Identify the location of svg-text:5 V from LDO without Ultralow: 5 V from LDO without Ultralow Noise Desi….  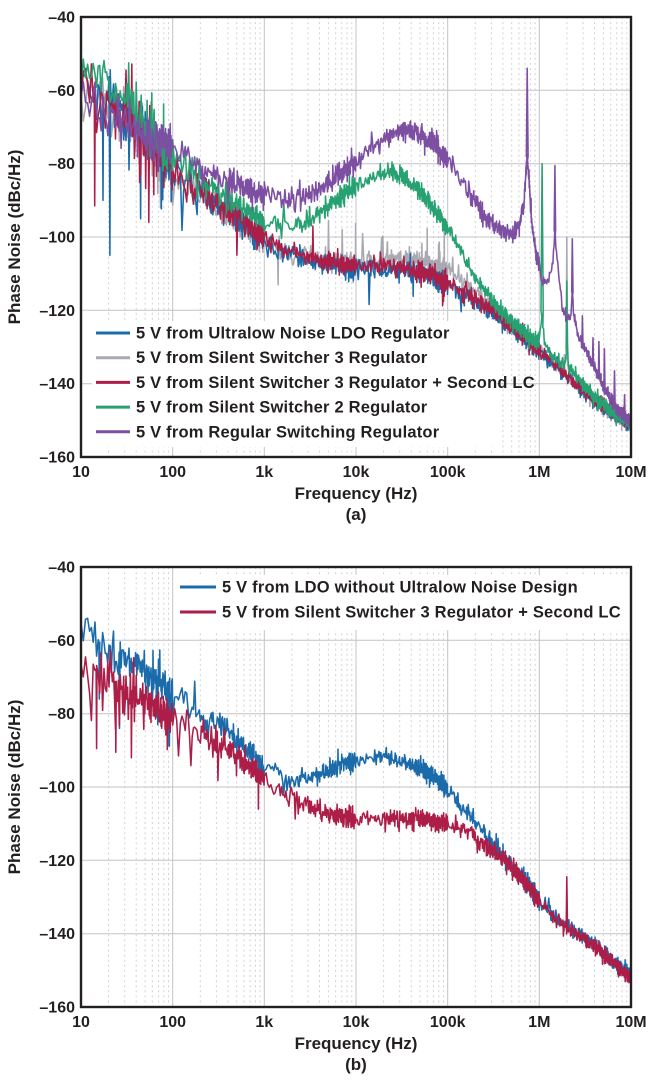
(400, 588).